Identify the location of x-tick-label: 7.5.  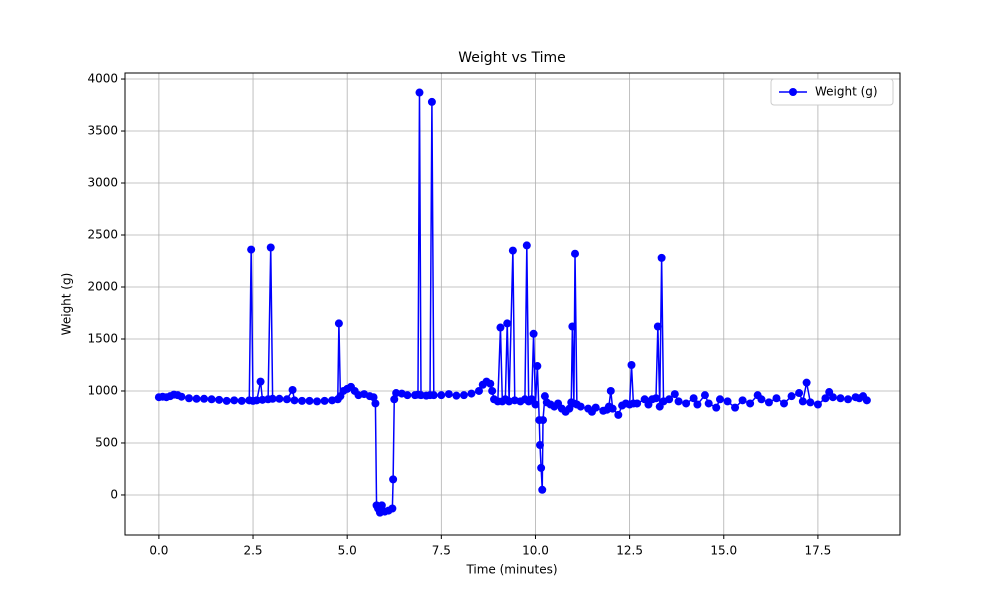
(441, 551).